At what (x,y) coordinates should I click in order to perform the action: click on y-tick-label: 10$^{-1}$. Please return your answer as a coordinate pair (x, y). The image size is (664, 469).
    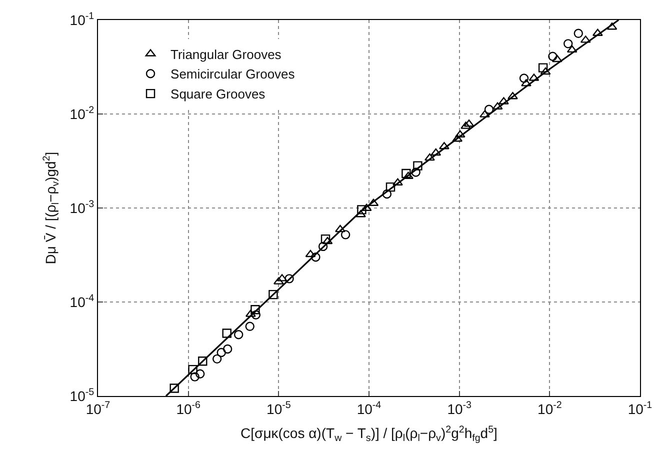
    Looking at the image, I should click on (82, 19).